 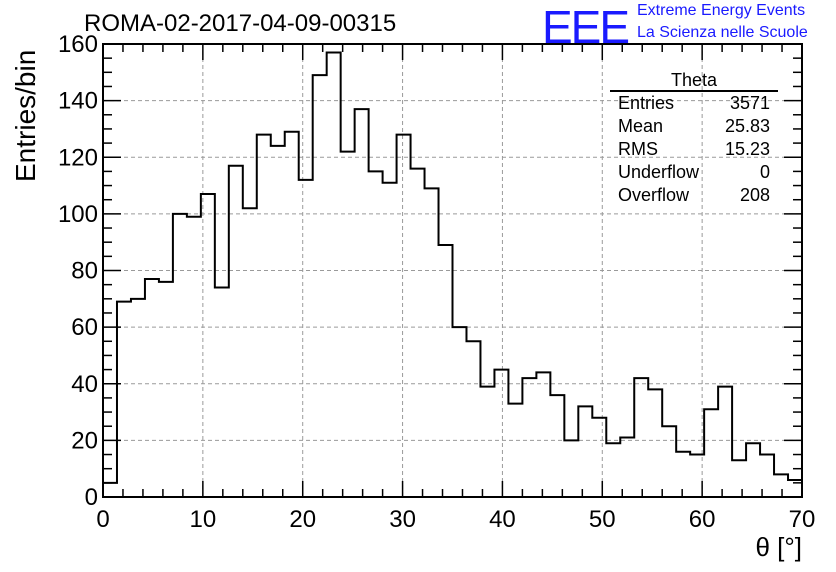 What do you see at coordinates (84, 384) in the screenshot?
I see `y-tick-label: 40` at bounding box center [84, 384].